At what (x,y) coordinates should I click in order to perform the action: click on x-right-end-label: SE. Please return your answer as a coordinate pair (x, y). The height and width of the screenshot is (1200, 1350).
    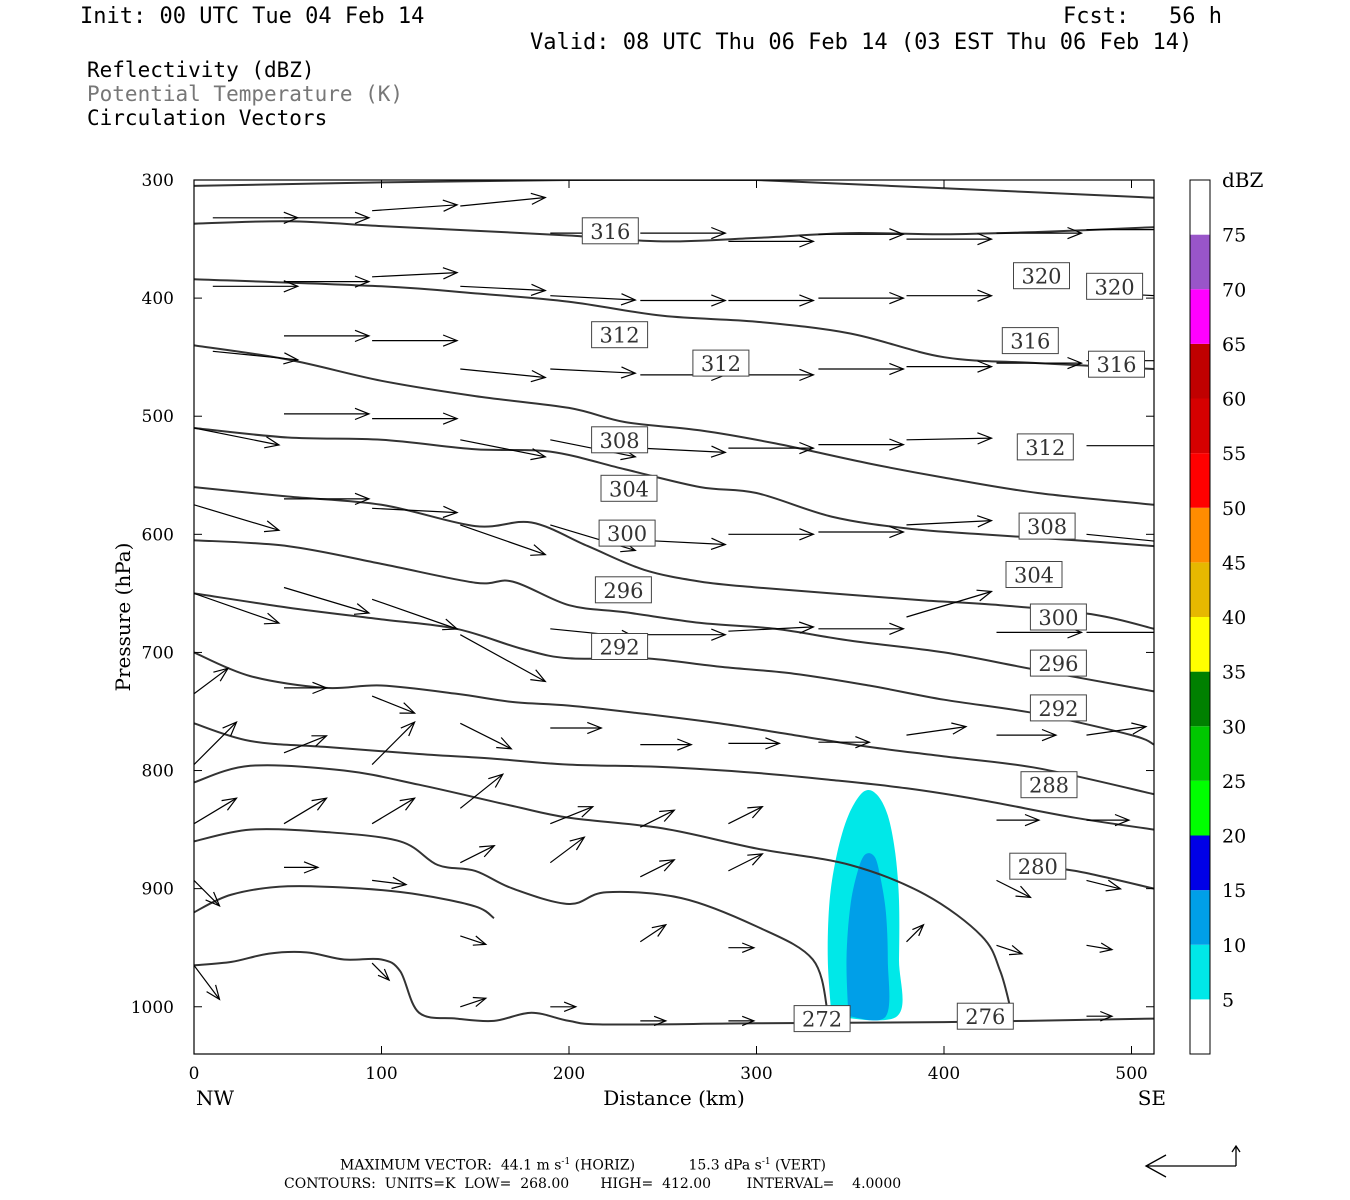
    Looking at the image, I should click on (1152, 1098).